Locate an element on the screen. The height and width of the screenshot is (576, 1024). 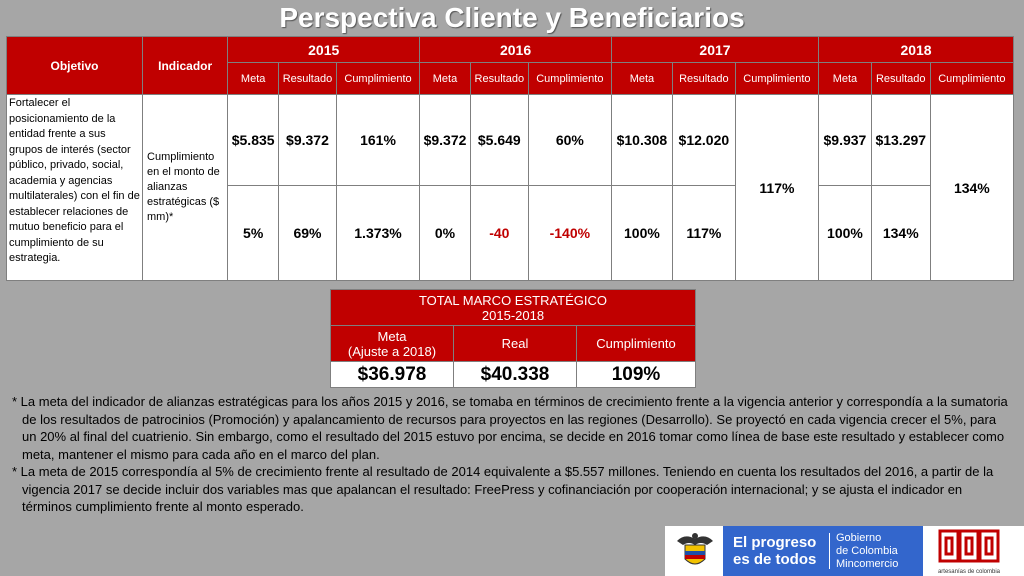
logo-line1: El progreso is located at coordinates (775, 542).